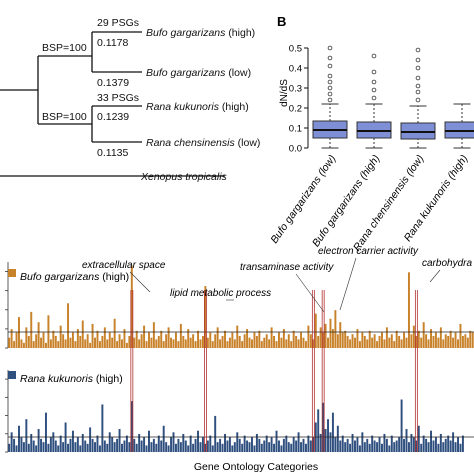 This screenshot has height=474, width=474. Describe the element at coordinates (295, 109) in the screenshot. I see `y-tick-label: 0.2` at that location.